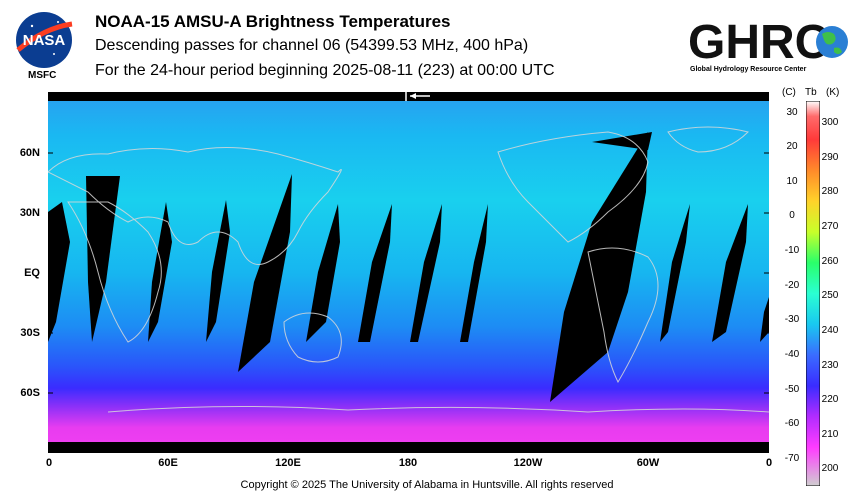  Describe the element at coordinates (29, 153) in the screenshot. I see `lat-label-60n: 60N` at that location.